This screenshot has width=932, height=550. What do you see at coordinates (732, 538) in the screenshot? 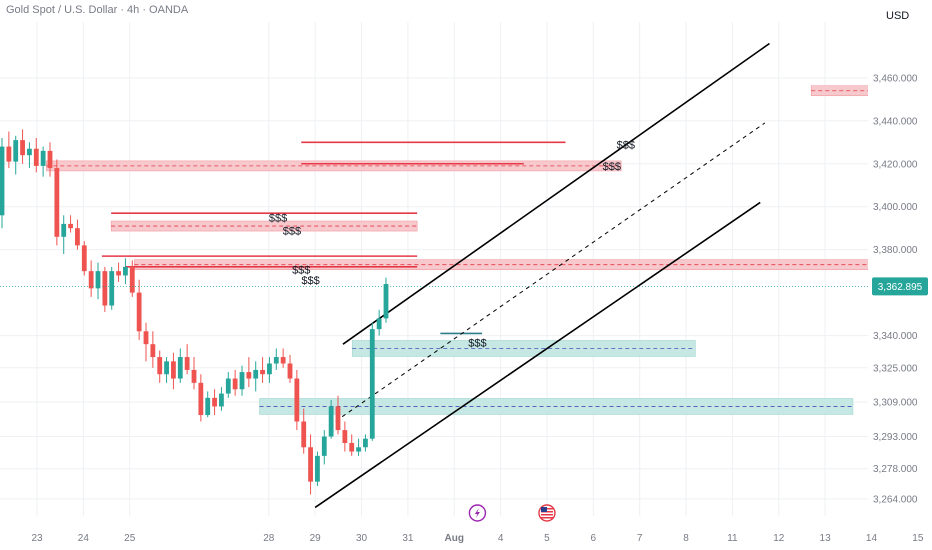
I see `time-tick-label: 11` at bounding box center [732, 538].